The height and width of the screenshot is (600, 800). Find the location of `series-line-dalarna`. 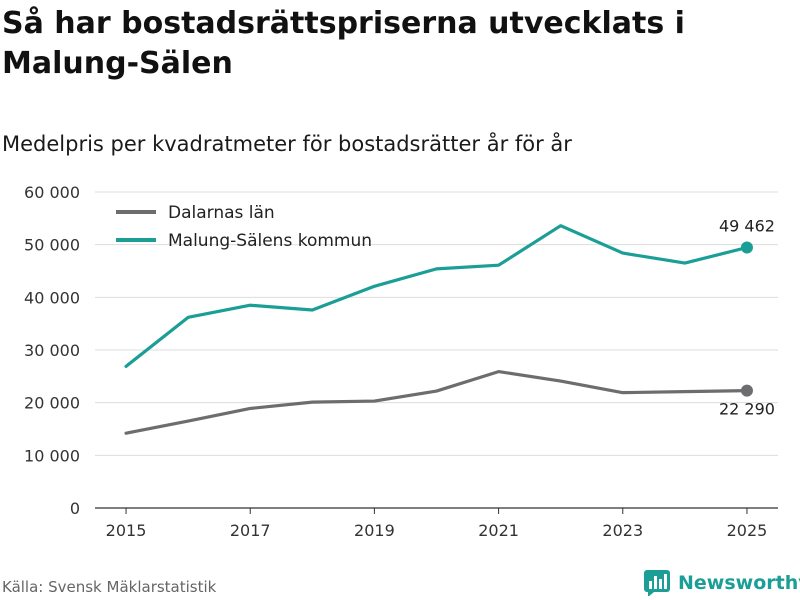

series-line-dalarna is located at coordinates (436, 402).